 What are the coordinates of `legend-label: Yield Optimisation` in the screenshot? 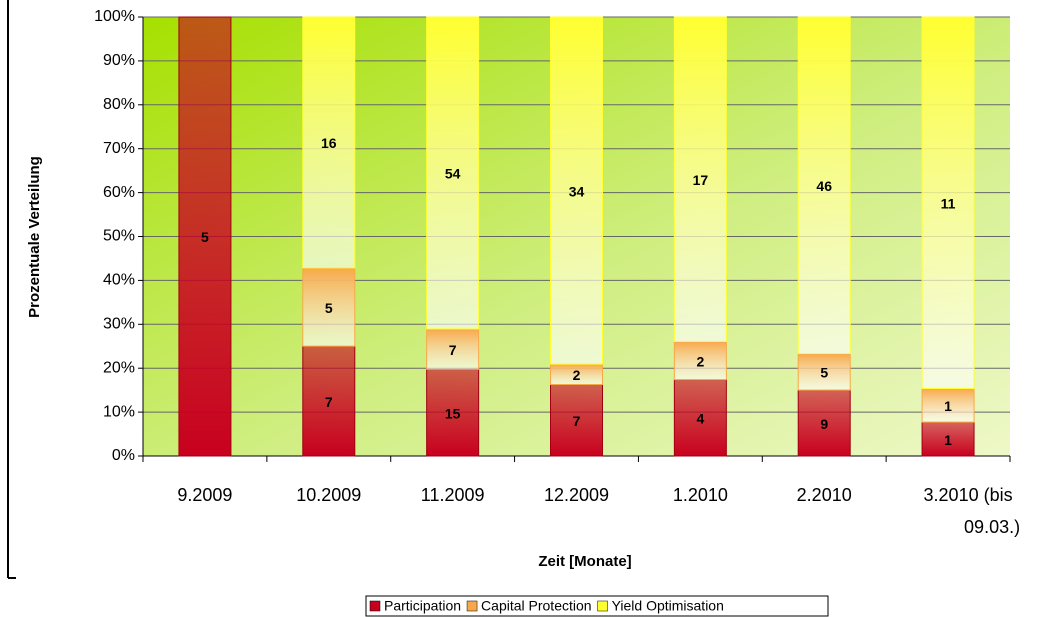 It's located at (668, 606).